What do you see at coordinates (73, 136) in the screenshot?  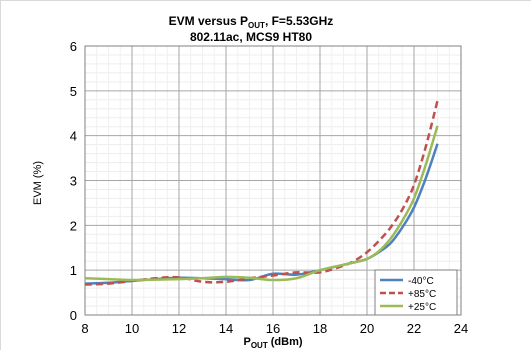 I see `y-tick-label: 4` at bounding box center [73, 136].